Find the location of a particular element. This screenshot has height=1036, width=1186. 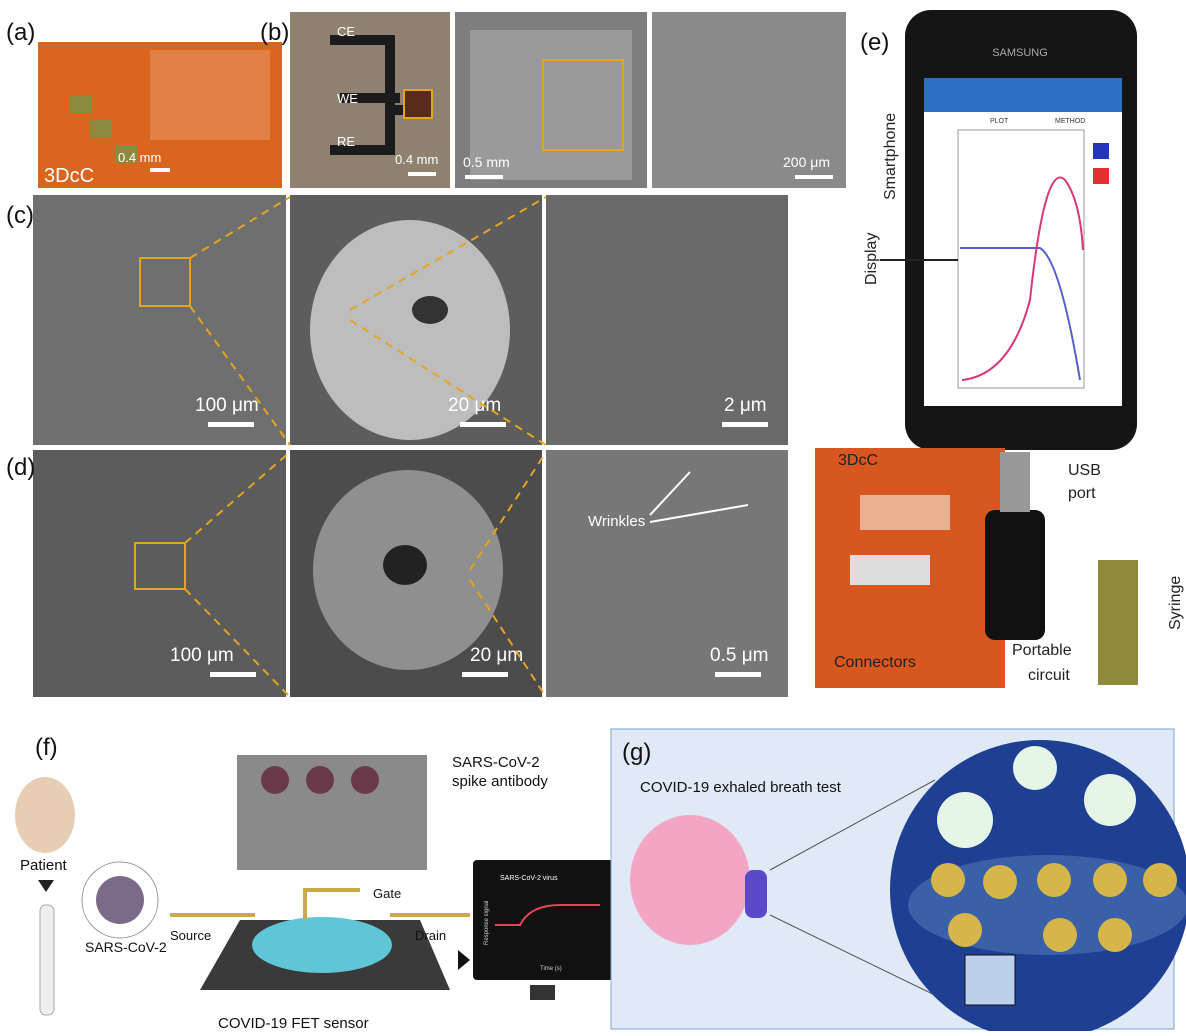

chip-name: 3DcC is located at coordinates (69, 176).